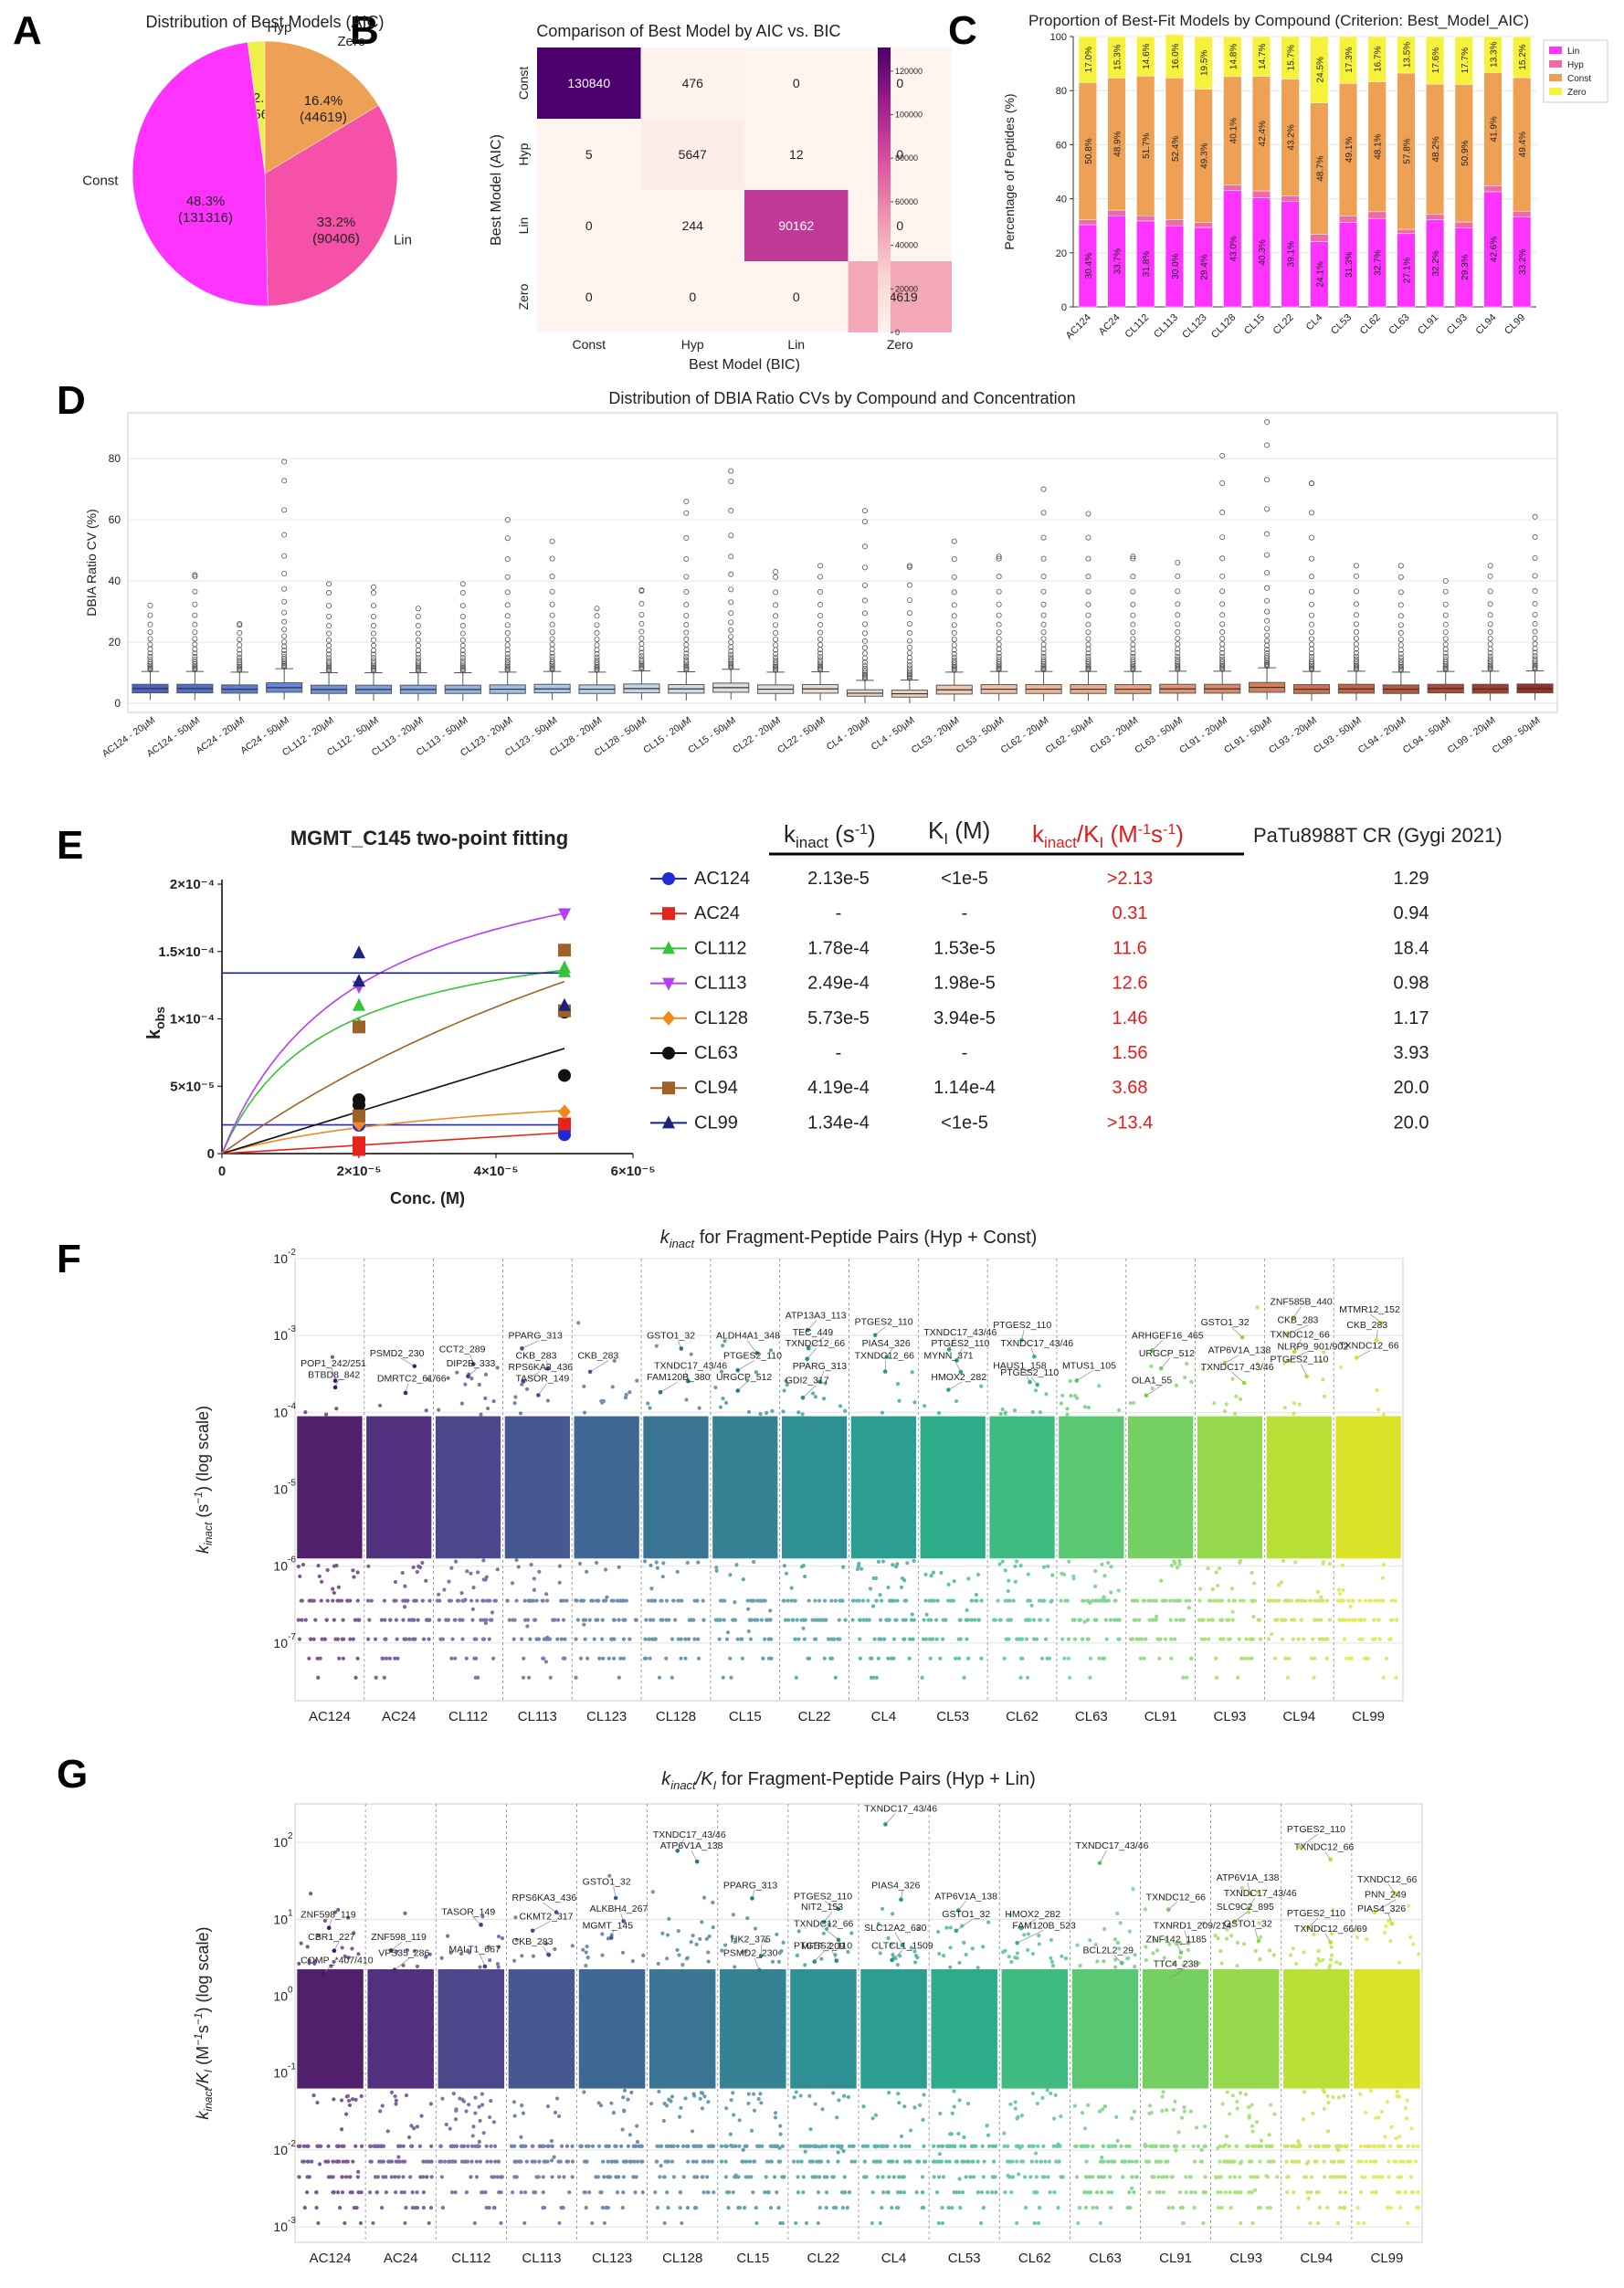 The height and width of the screenshot is (2288, 1624). I want to click on annotation-label: TXNDC12_66, so click(1324, 1847).